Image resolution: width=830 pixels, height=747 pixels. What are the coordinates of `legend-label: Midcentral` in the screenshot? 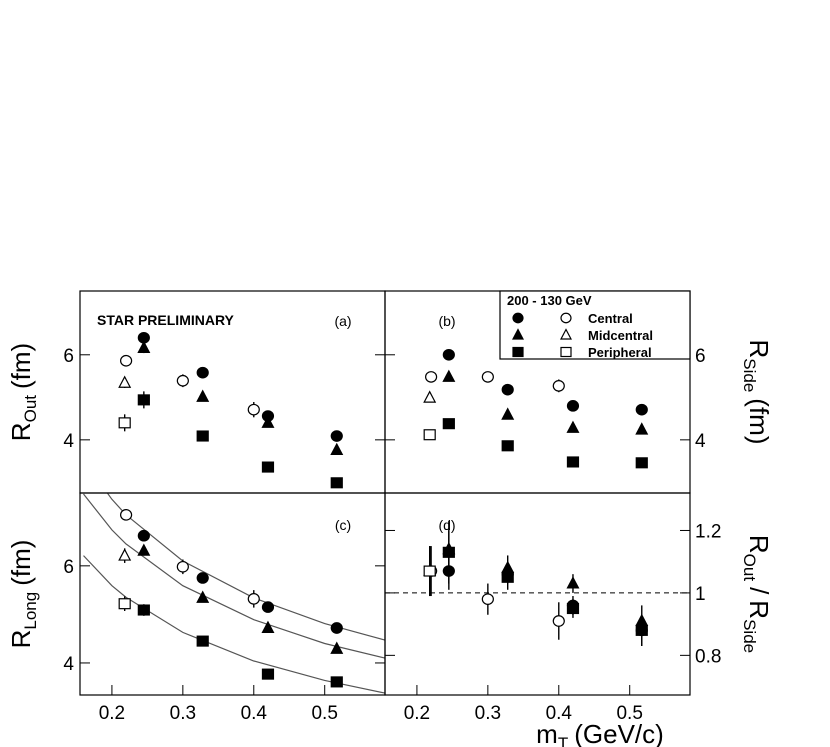 It's located at (620, 335).